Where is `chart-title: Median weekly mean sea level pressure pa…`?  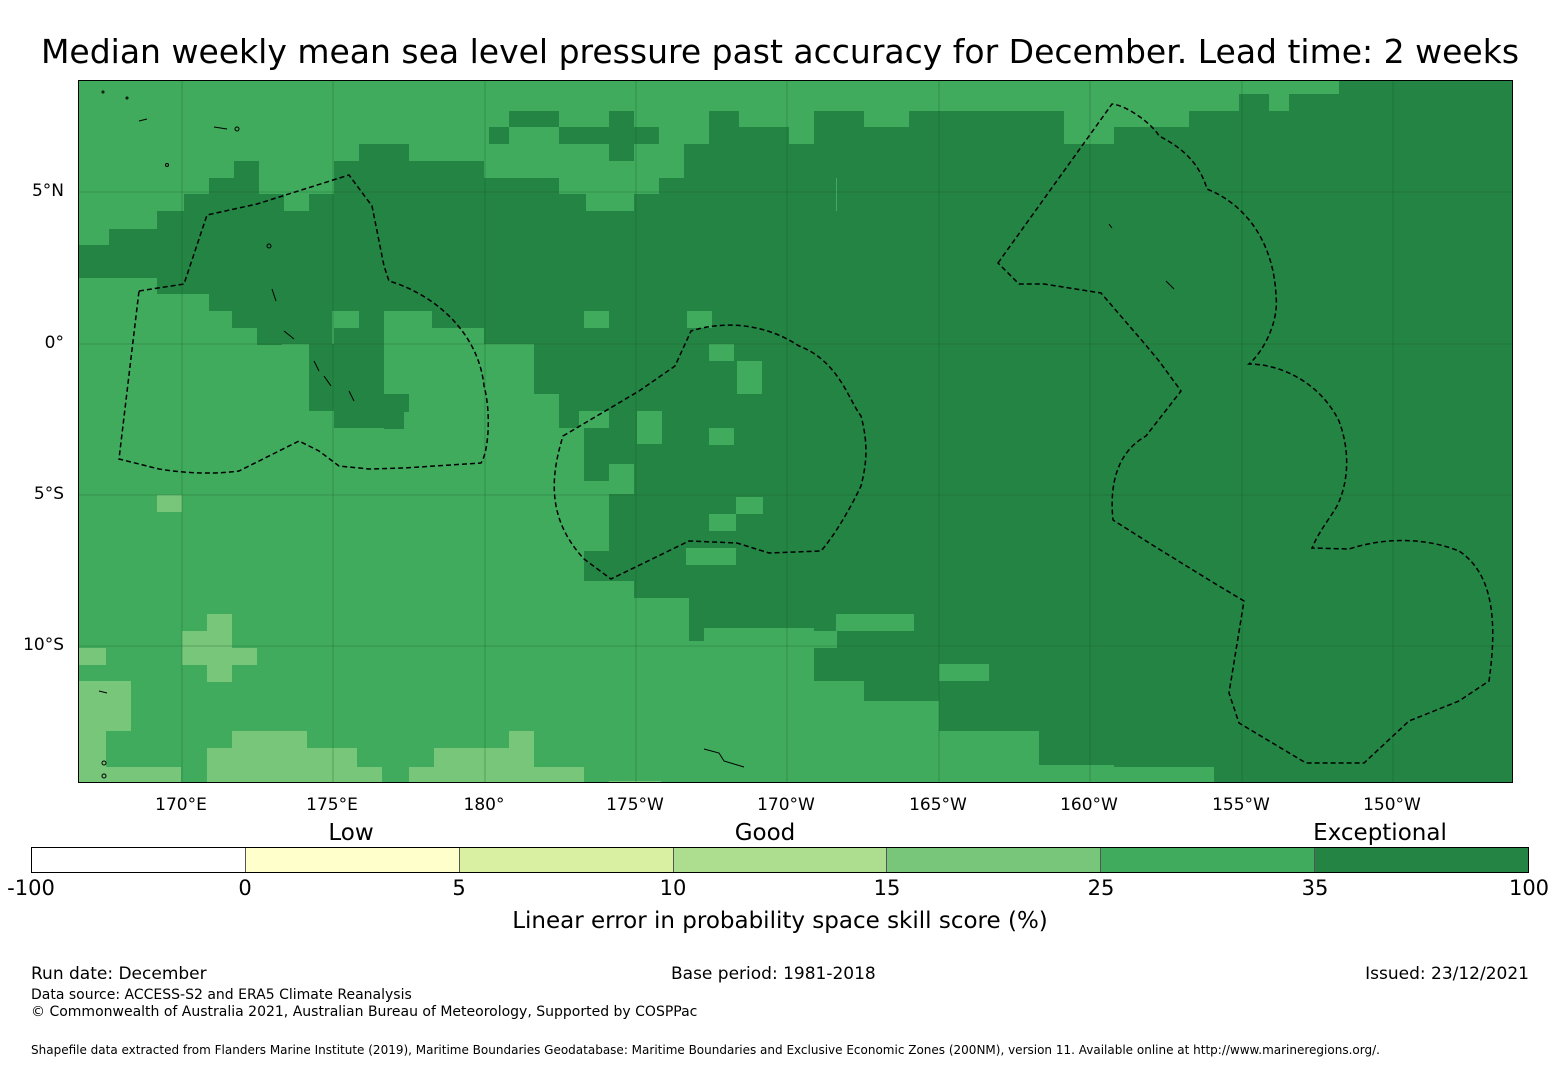
chart-title: Median weekly mean sea level pressure pa… is located at coordinates (780, 51).